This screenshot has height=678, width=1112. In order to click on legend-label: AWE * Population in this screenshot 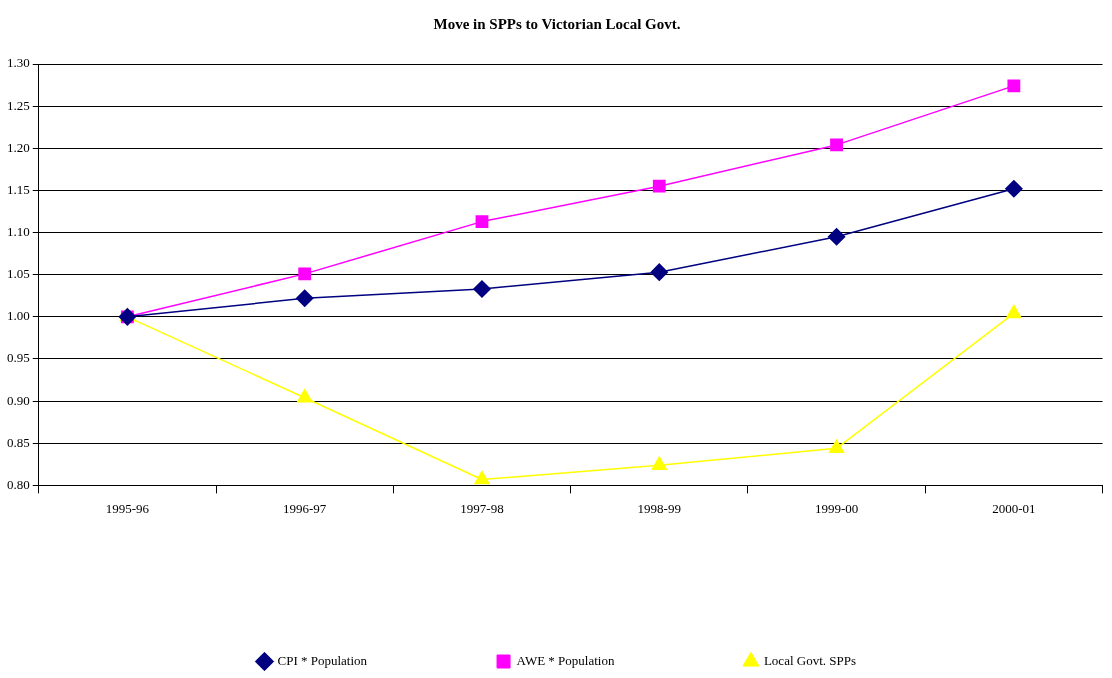, I will do `click(565, 660)`.